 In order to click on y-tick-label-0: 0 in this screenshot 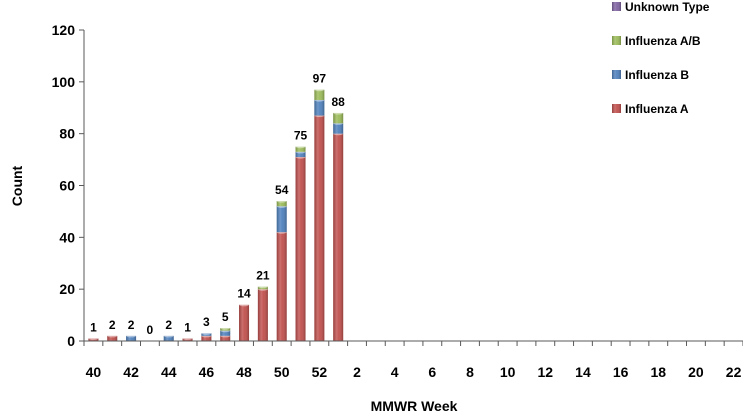, I will do `click(71, 341)`.